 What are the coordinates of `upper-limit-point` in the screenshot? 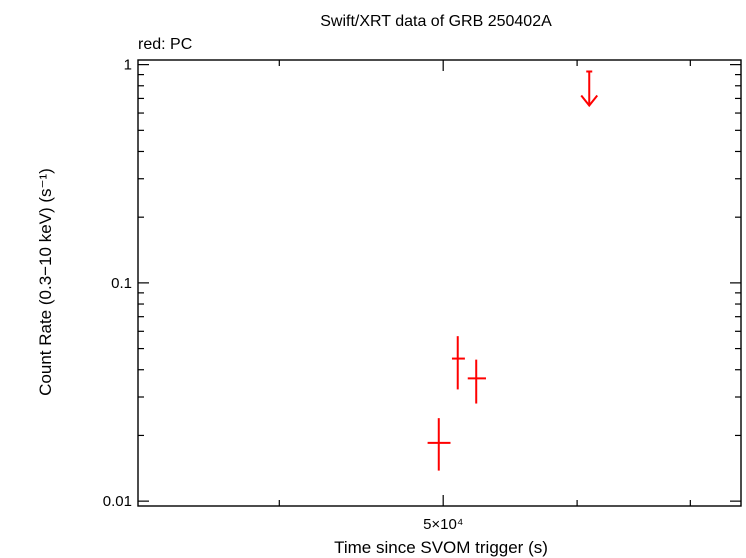 It's located at (589, 89).